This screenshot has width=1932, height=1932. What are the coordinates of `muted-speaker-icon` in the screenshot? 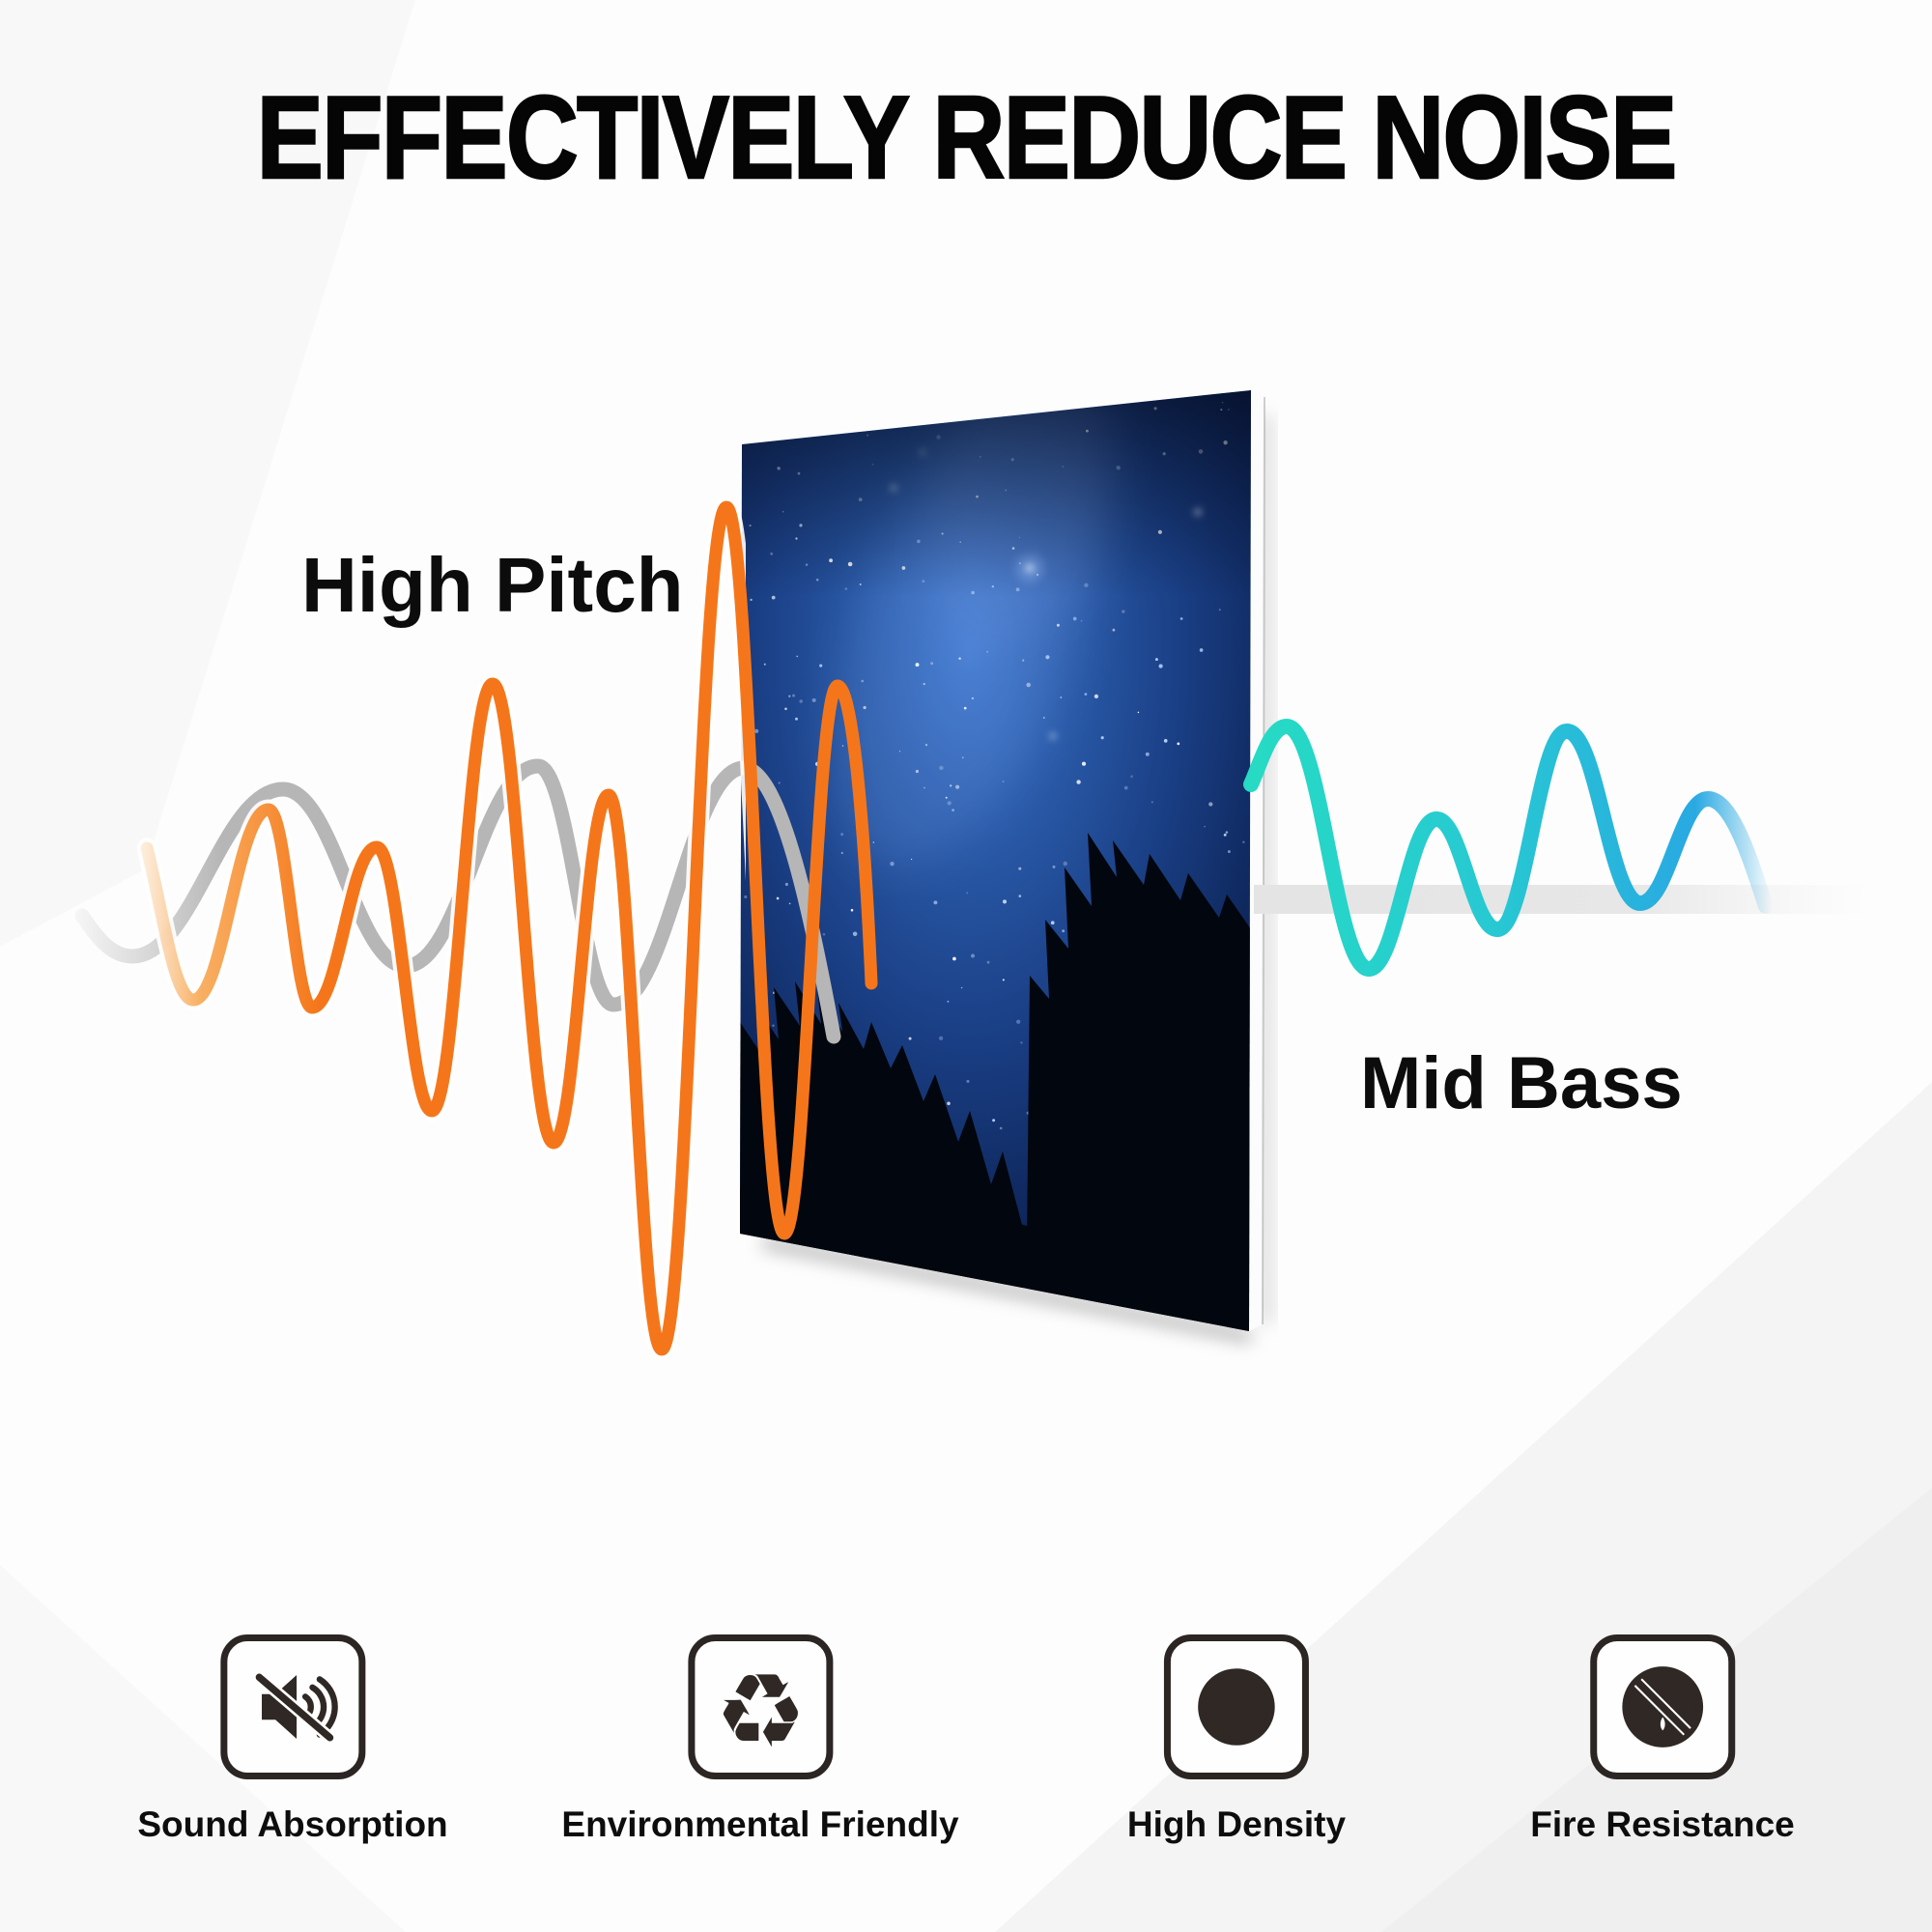 It's located at (292, 1706).